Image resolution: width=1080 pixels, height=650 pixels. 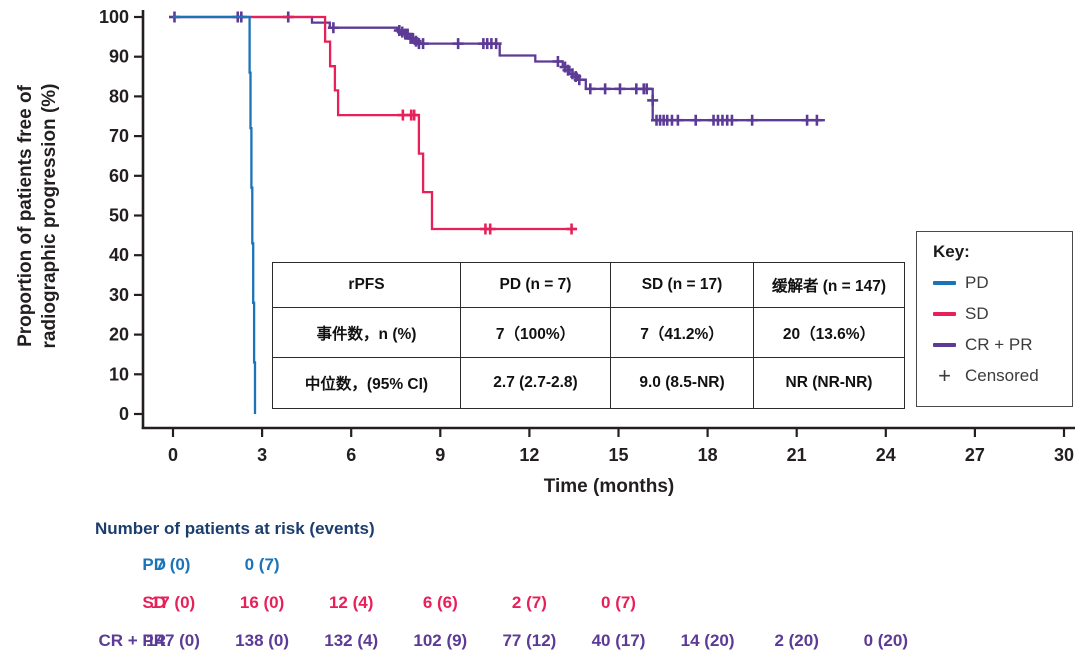 What do you see at coordinates (351, 455) in the screenshot?
I see `x-tick-label: 6` at bounding box center [351, 455].